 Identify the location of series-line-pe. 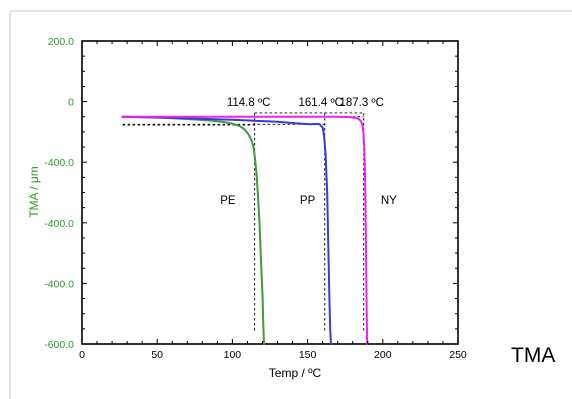
(193, 230).